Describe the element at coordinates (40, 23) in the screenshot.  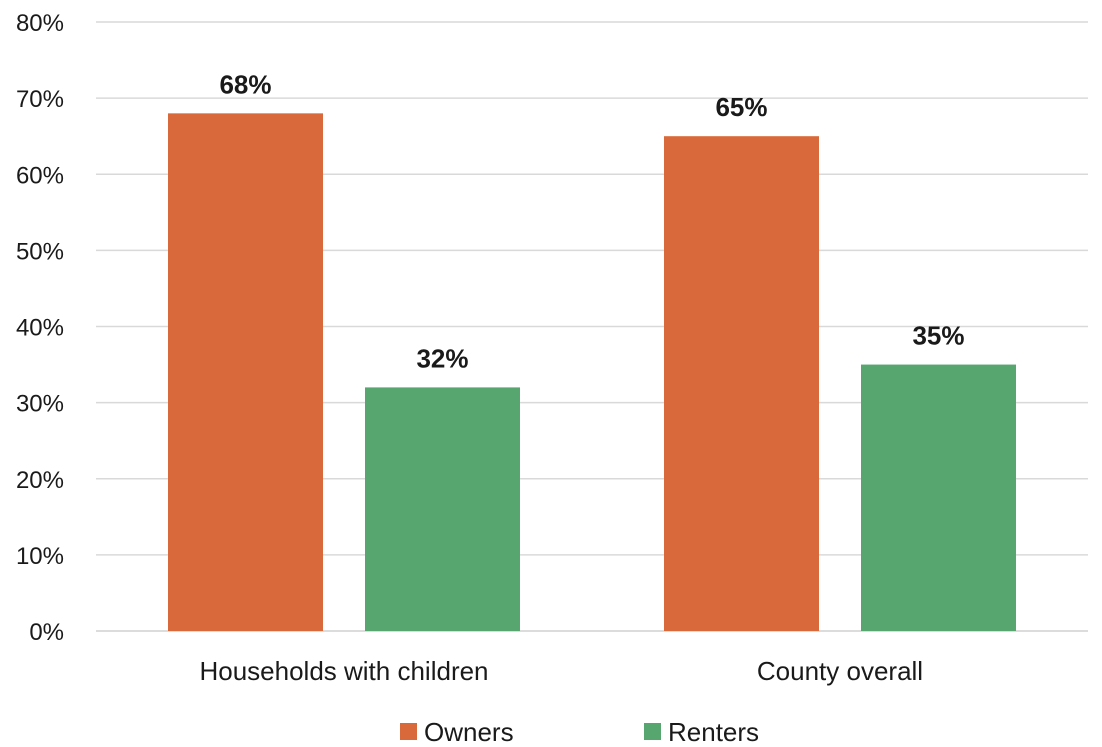
I see `y-tick-label: 80%` at that location.